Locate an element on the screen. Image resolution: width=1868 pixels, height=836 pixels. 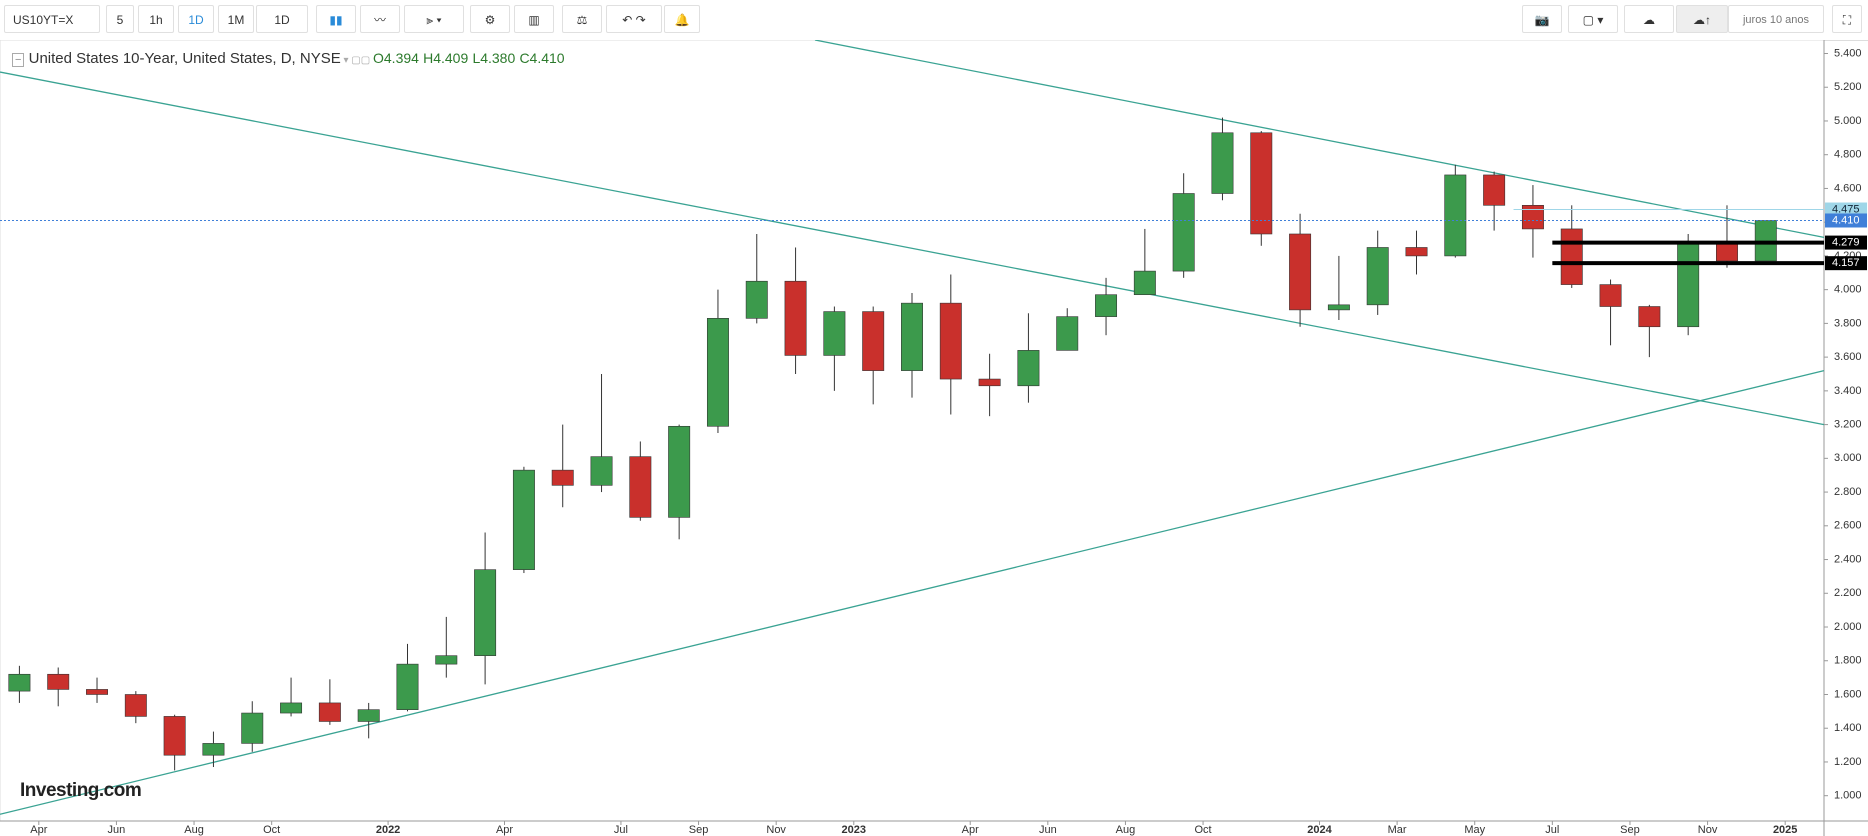
y-tick-label: 5.200 is located at coordinates (1848, 87).